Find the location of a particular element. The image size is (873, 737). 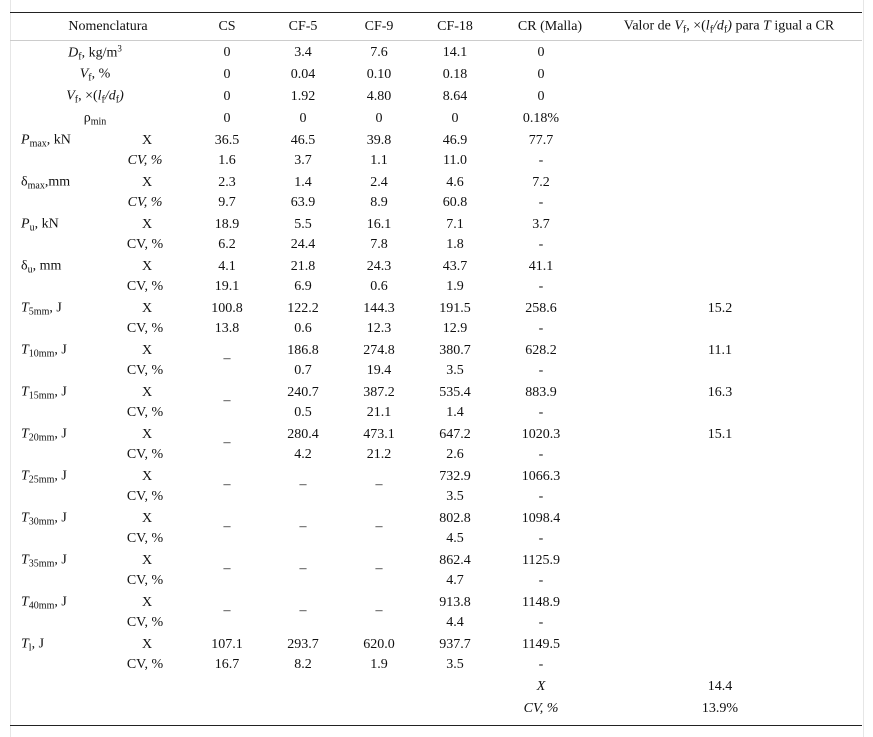

header-rule is located at coordinates (436, 40).